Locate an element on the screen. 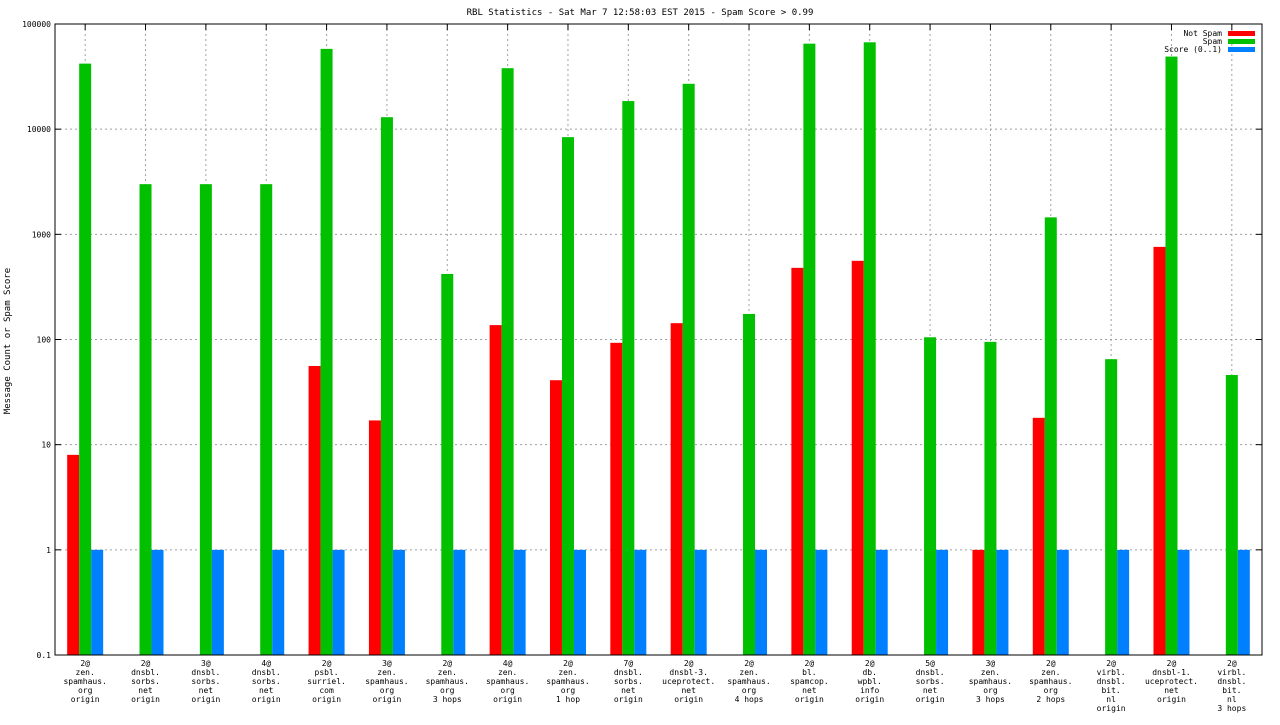 The image size is (1280, 725). x-tick-label: 2@ bl. spamcop. net origin is located at coordinates (809, 681).